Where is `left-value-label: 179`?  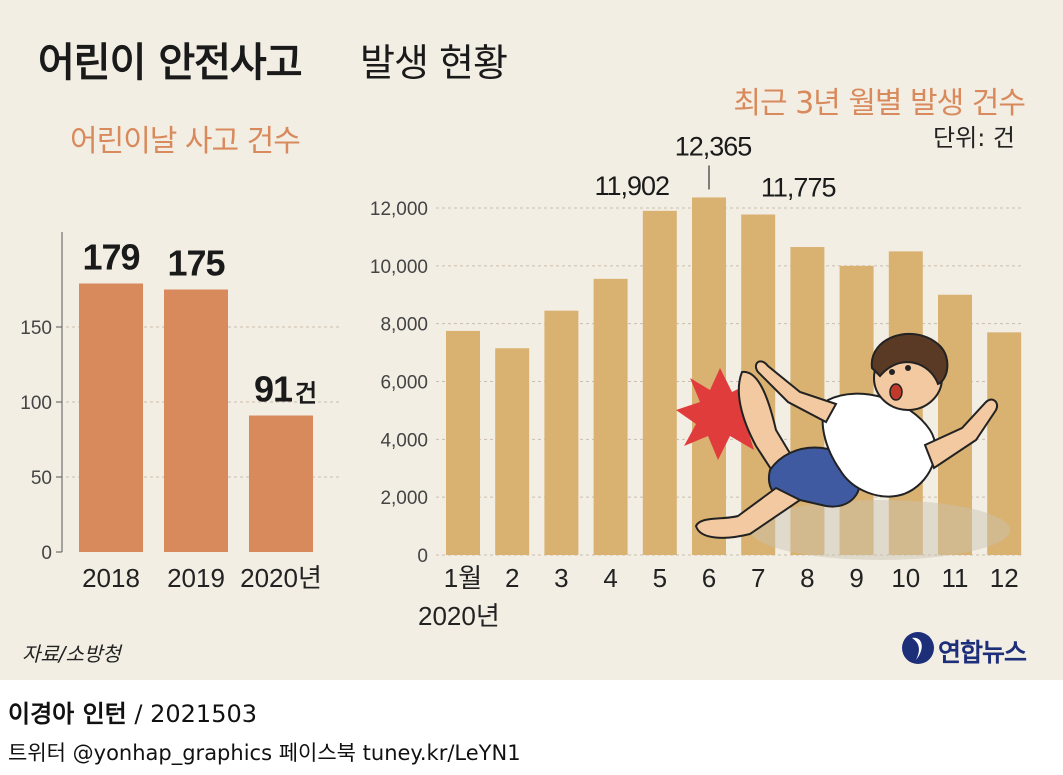 left-value-label: 179 is located at coordinates (110, 257).